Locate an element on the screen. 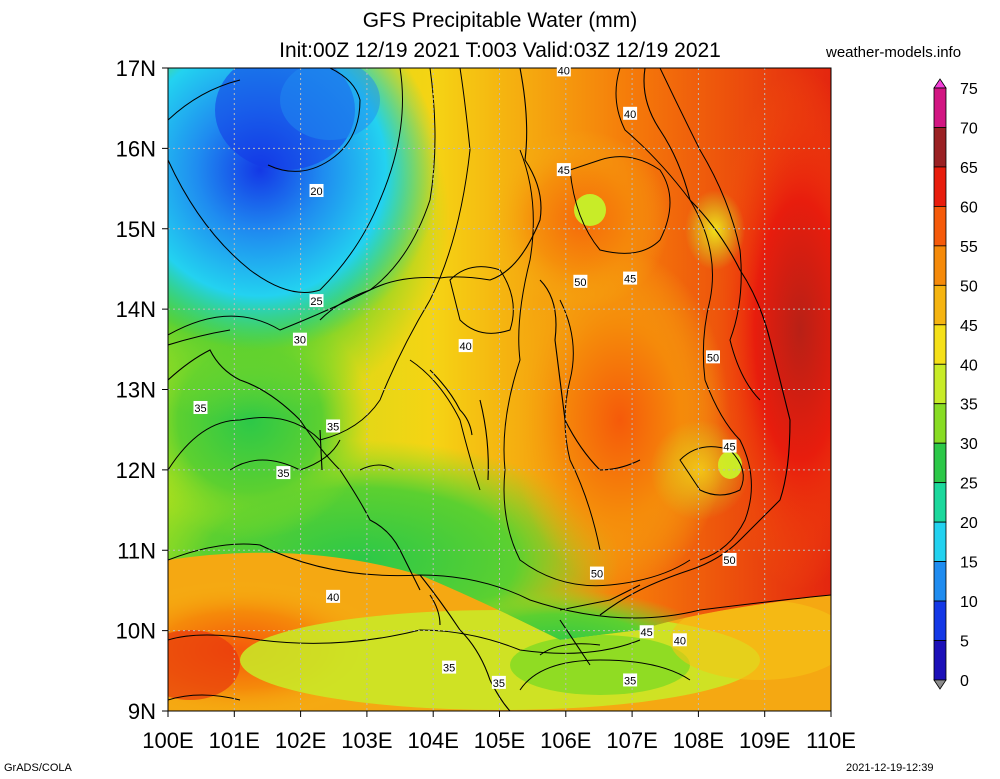  lat-tick-label: 12N is located at coordinates (136, 470).